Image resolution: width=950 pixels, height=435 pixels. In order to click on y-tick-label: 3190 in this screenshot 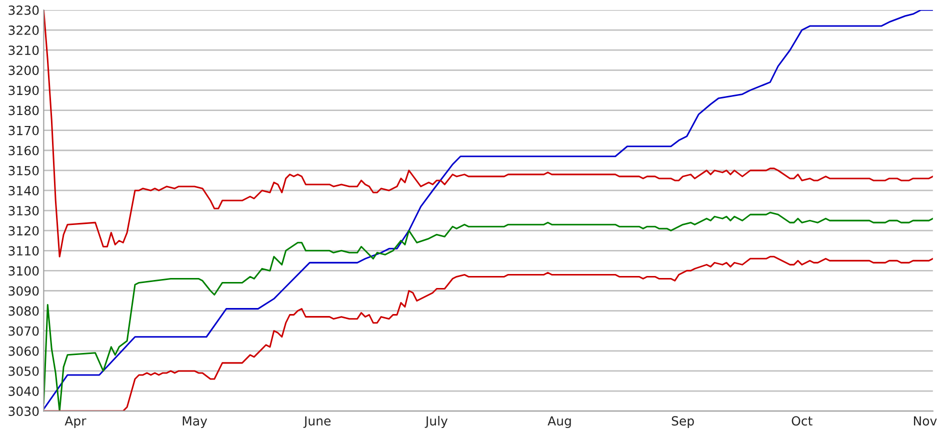, I will do `click(23, 91)`.